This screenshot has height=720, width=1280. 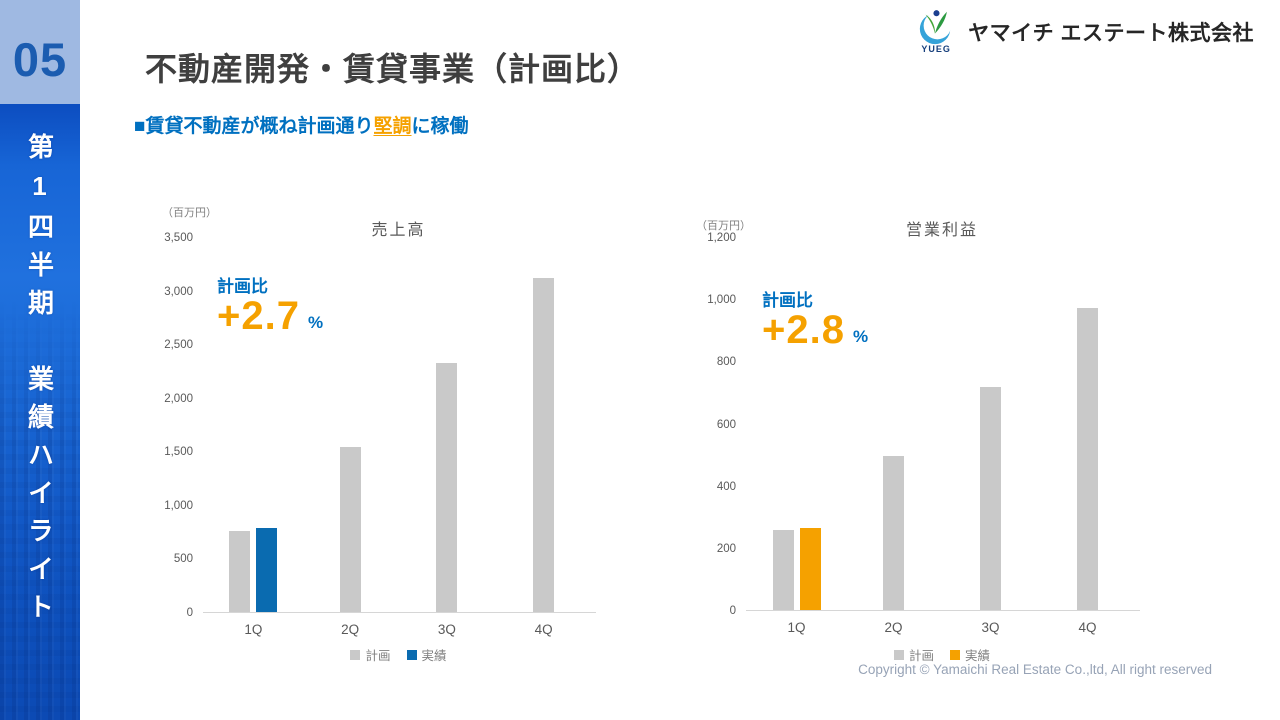 What do you see at coordinates (936, 27) in the screenshot?
I see `yueg-logo-icon` at bounding box center [936, 27].